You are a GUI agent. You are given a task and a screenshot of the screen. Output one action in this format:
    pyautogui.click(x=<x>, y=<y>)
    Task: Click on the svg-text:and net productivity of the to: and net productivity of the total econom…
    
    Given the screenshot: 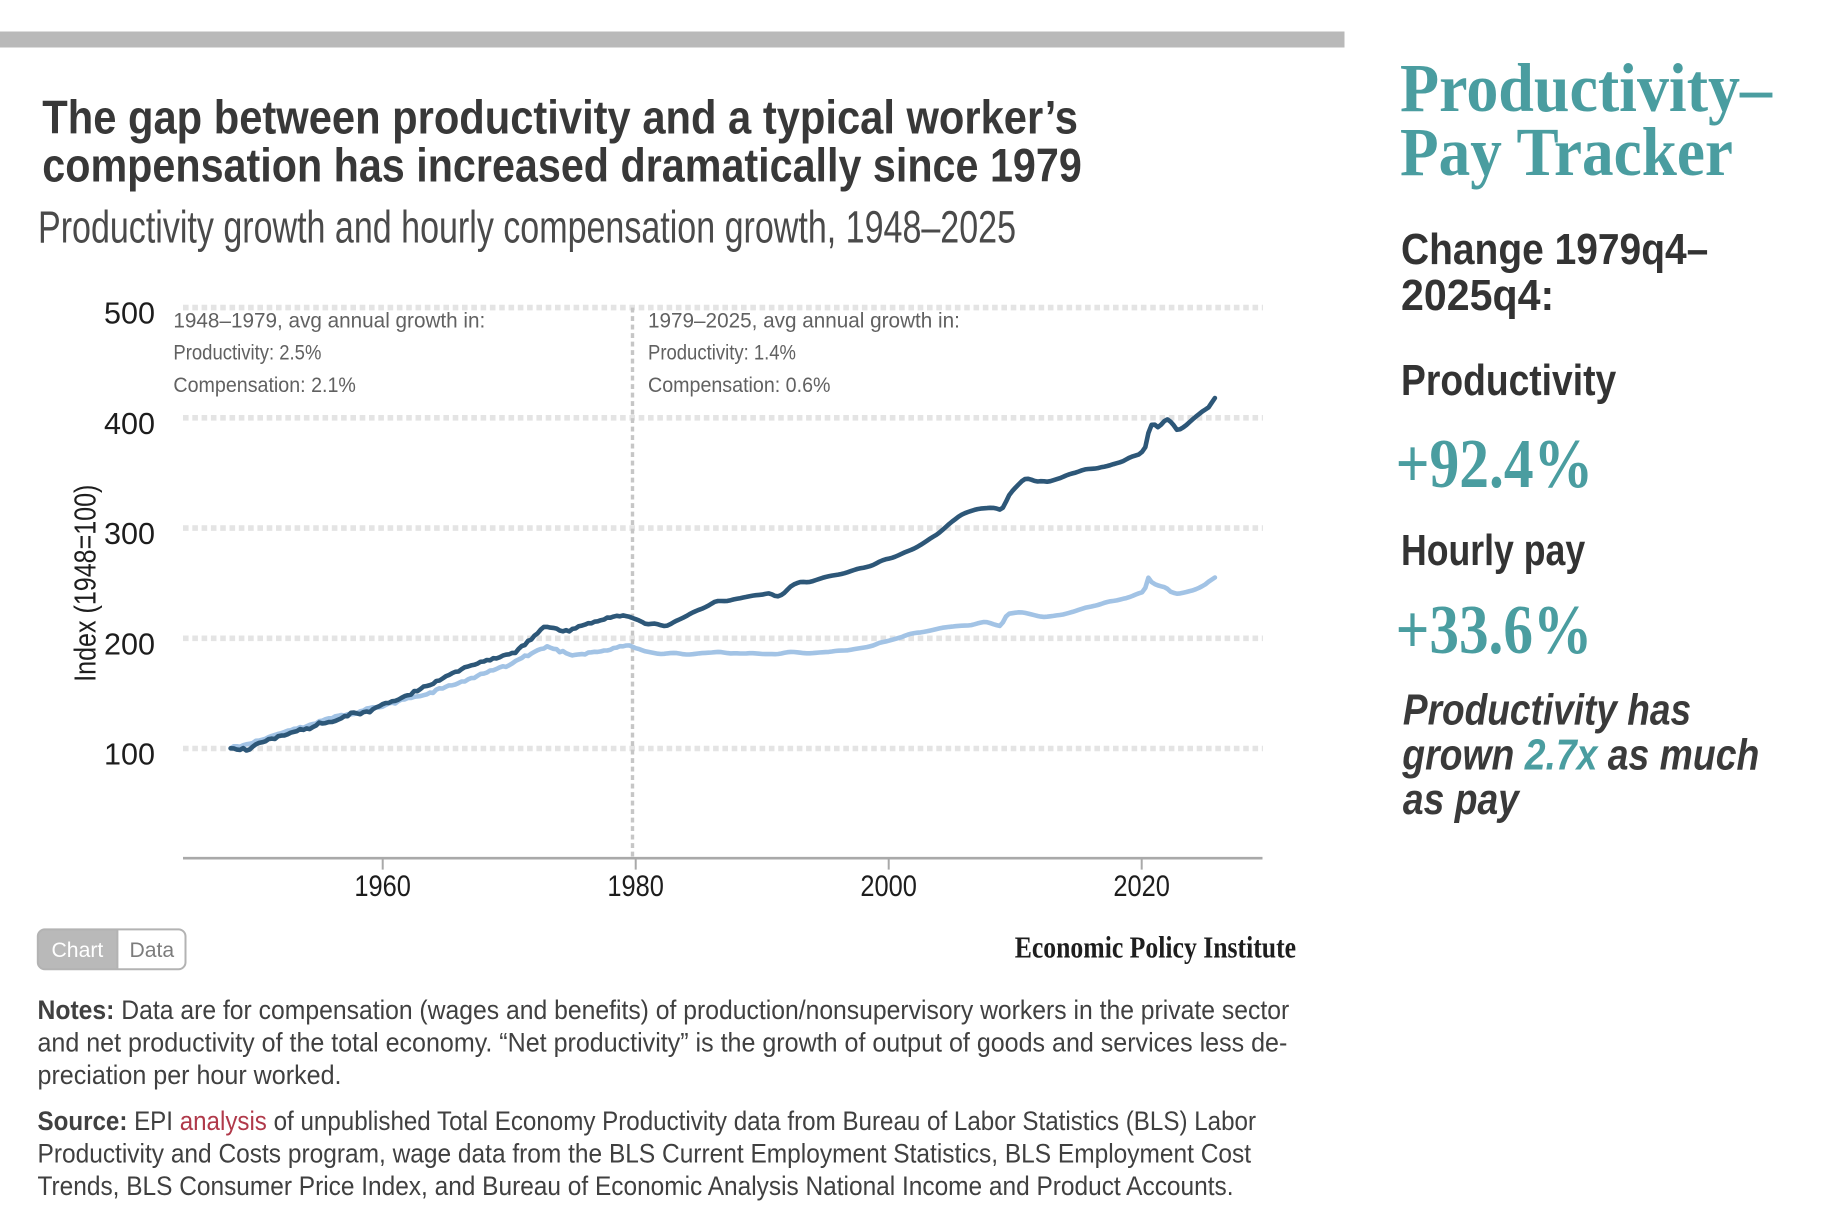 What is the action you would take?
    pyautogui.click(x=663, y=1042)
    